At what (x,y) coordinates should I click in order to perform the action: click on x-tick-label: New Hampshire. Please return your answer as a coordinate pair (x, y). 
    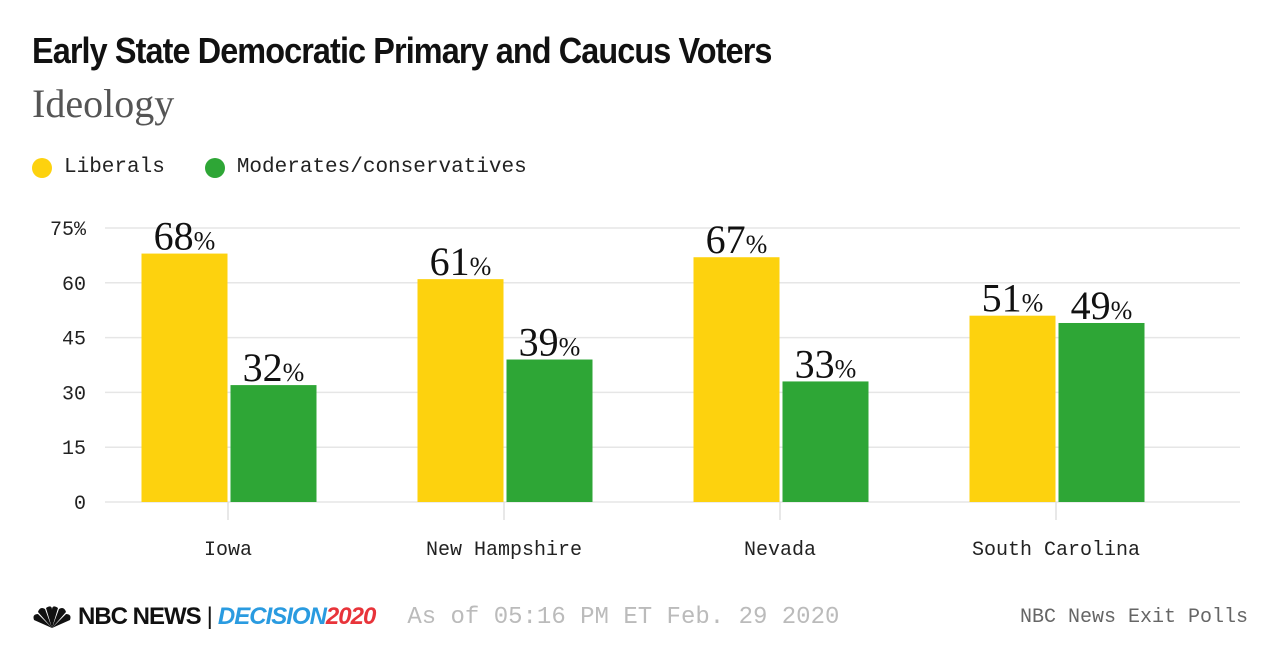
    Looking at the image, I should click on (504, 550).